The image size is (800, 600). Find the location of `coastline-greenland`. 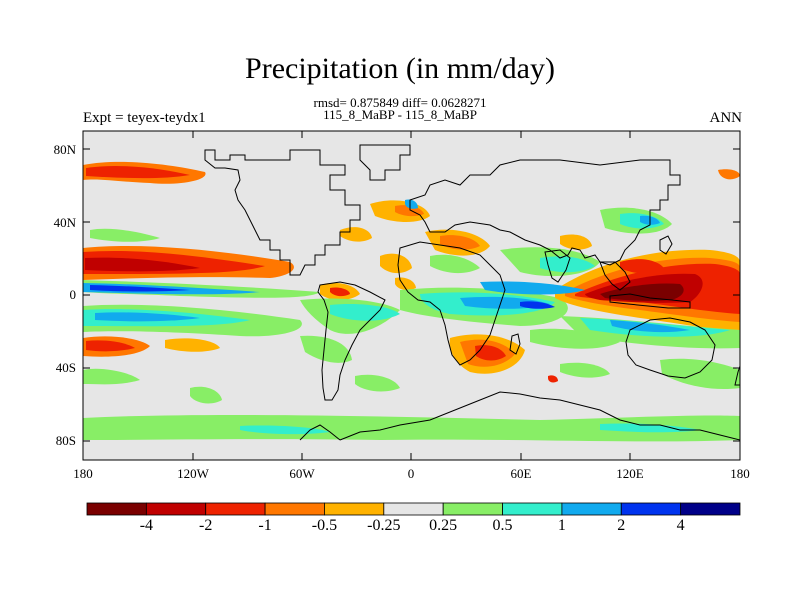

coastline-greenland is located at coordinates (385, 162).